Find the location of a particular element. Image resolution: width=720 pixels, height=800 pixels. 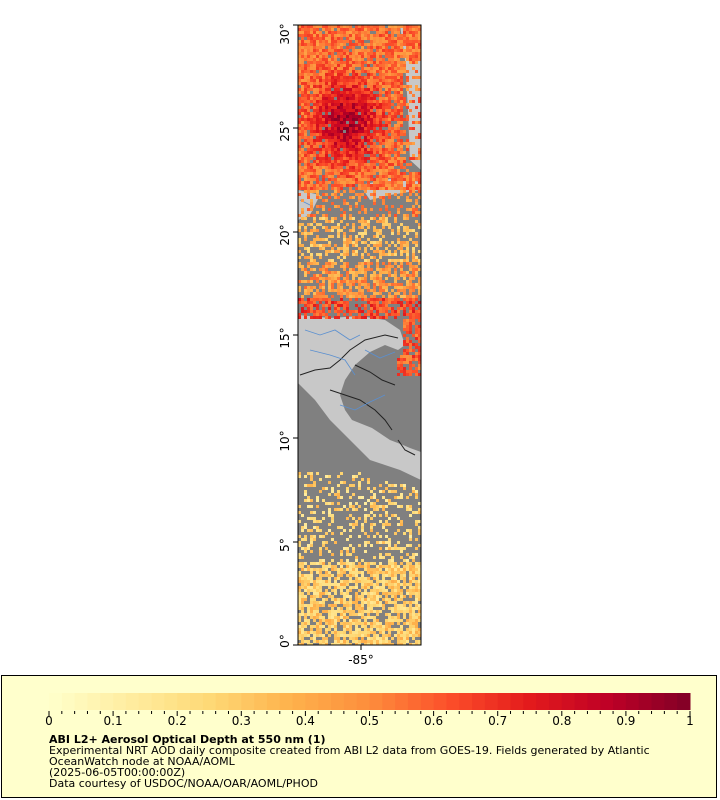

colorbar-tick-label: 0.3 is located at coordinates (241, 721).